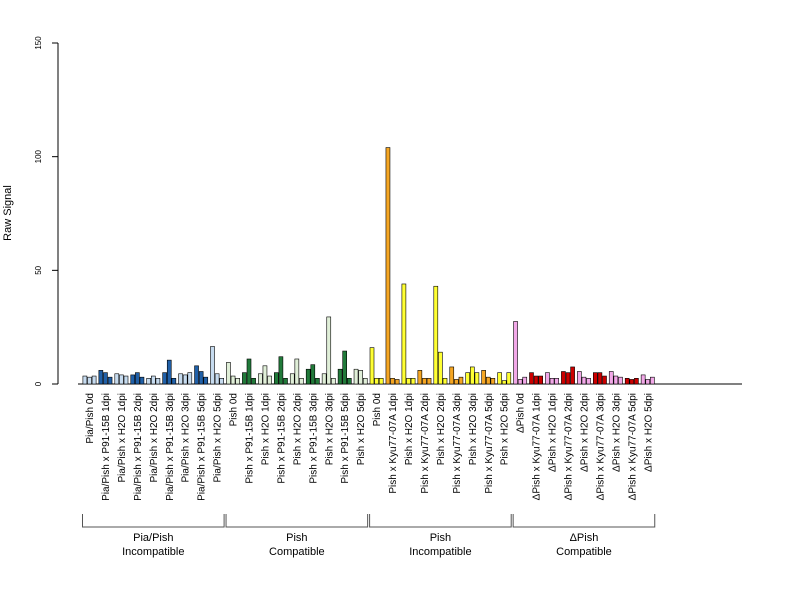 The width and height of the screenshot is (800, 600). What do you see at coordinates (425, 443) in the screenshot?
I see `category-label: Pish x Kyu77-07A 2dpi` at bounding box center [425, 443].